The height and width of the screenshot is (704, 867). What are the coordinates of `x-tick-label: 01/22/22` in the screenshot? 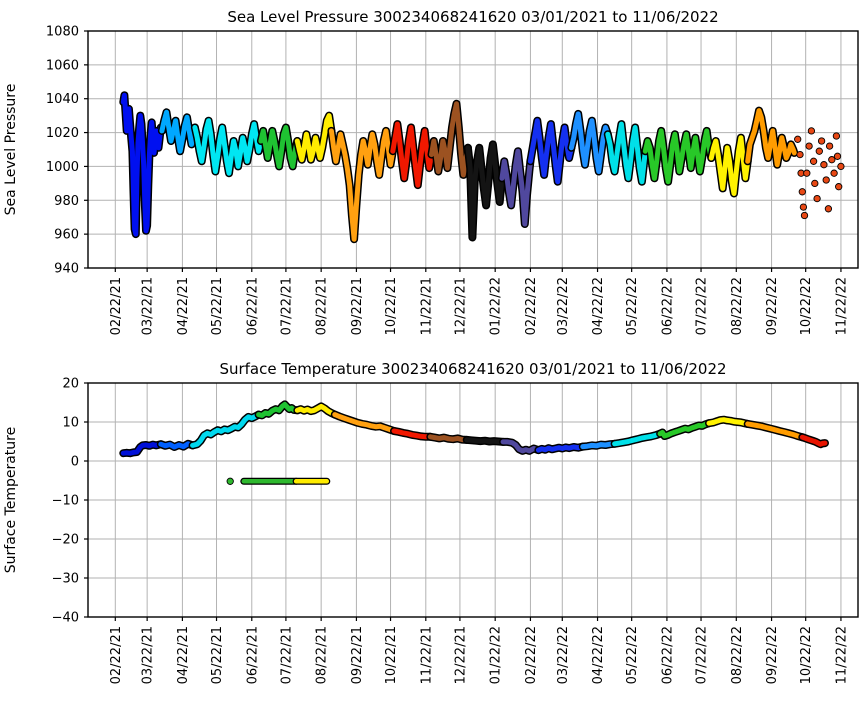 It's located at (496, 306).